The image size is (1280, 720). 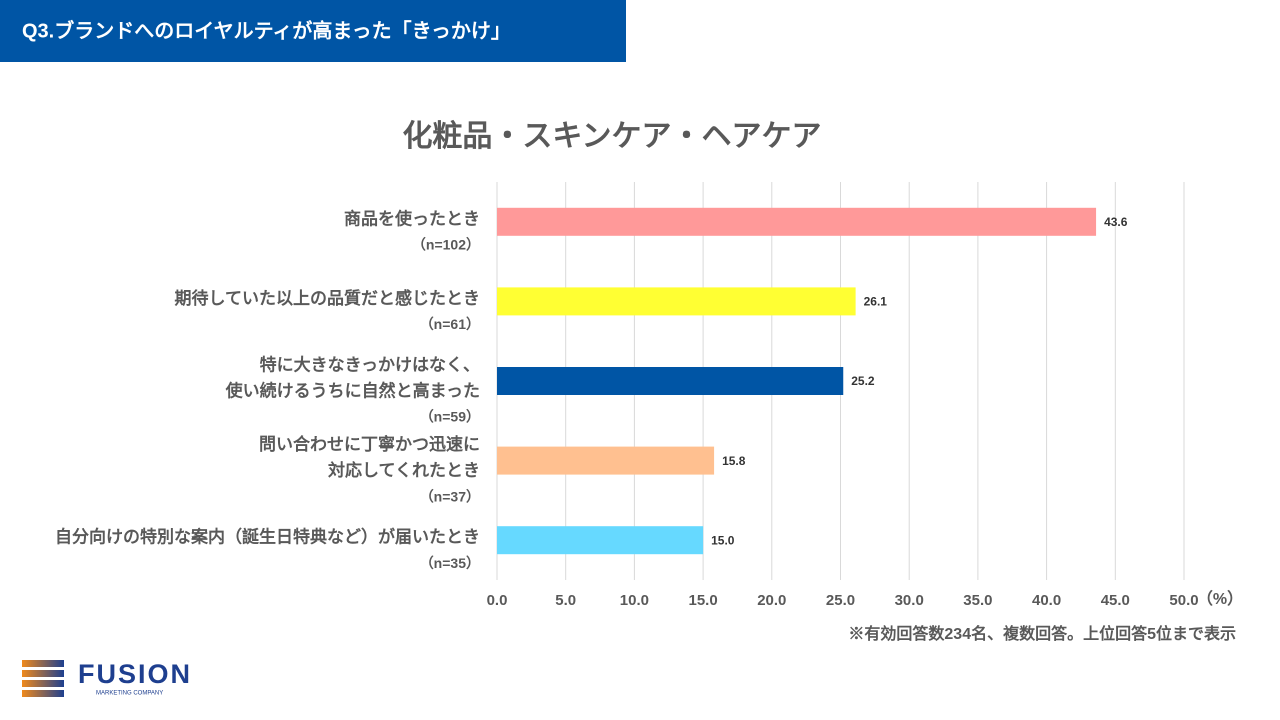 What do you see at coordinates (135, 674) in the screenshot?
I see `logo-name: FUSION` at bounding box center [135, 674].